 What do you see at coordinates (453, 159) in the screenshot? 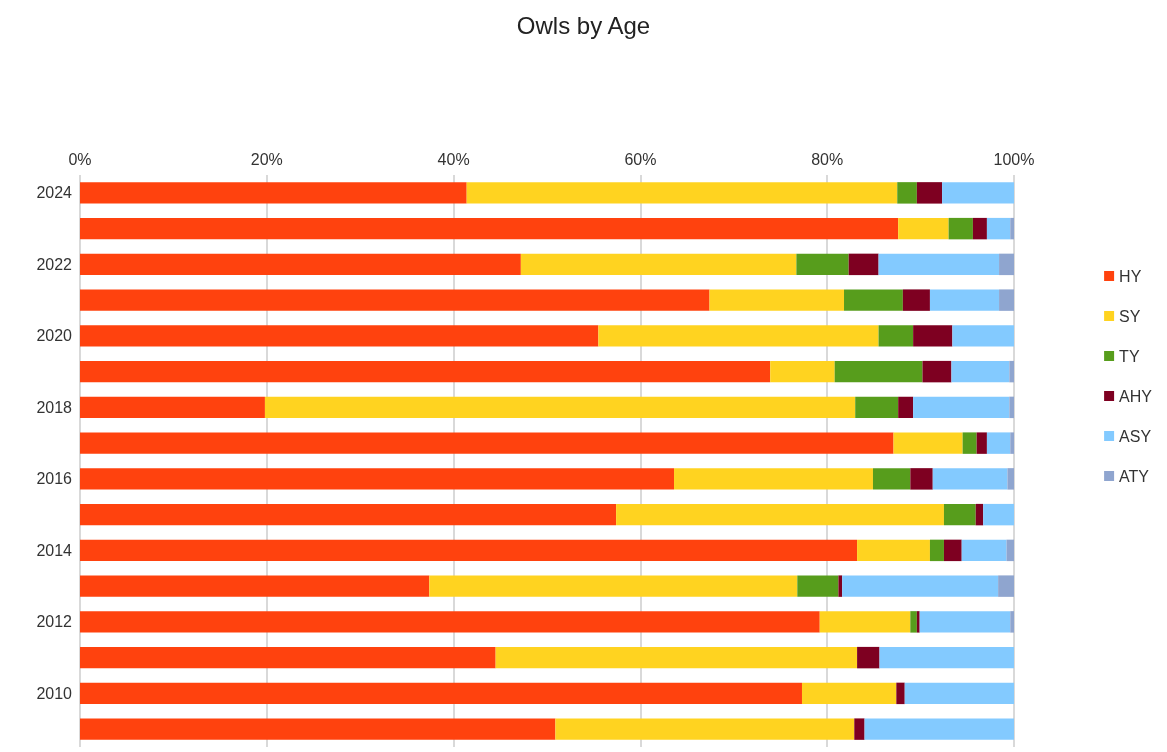
I see `x-tick-label: 40%` at bounding box center [453, 159].